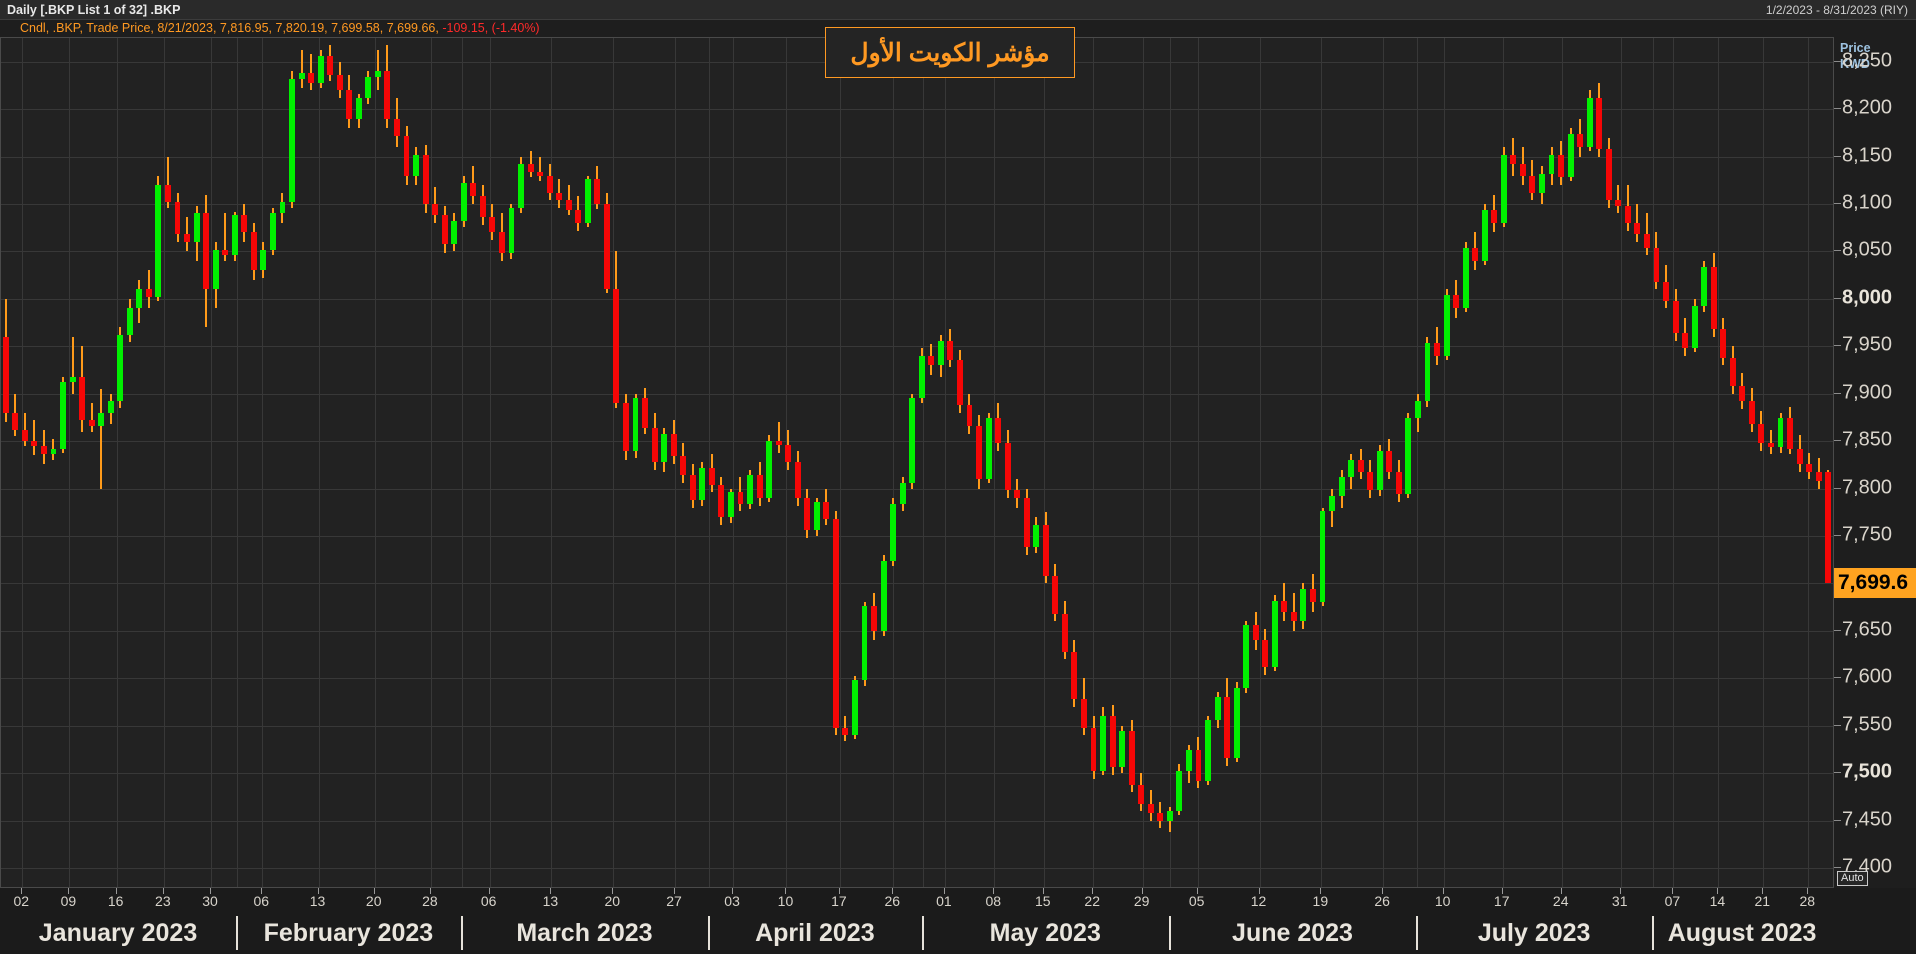 Image resolution: width=1916 pixels, height=954 pixels. I want to click on date-axis-day-label: 05, so click(1196, 901).